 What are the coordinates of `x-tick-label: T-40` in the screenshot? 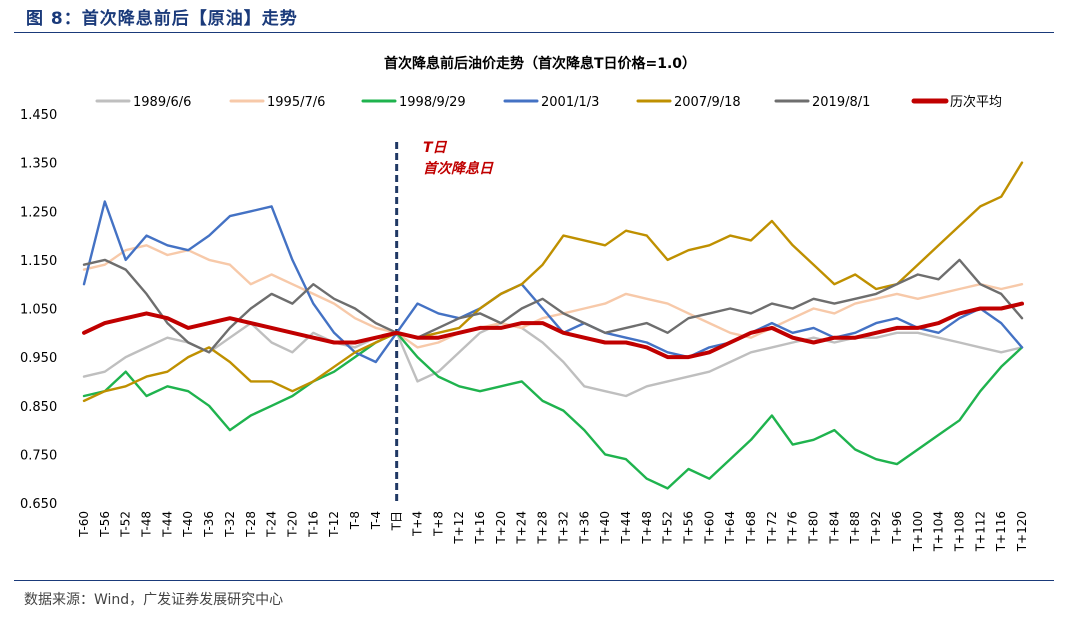 It's located at (188, 524).